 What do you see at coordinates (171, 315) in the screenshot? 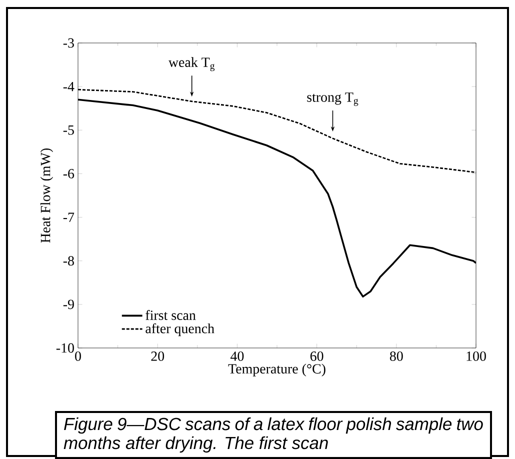
I see `legend-label: first scan` at bounding box center [171, 315].